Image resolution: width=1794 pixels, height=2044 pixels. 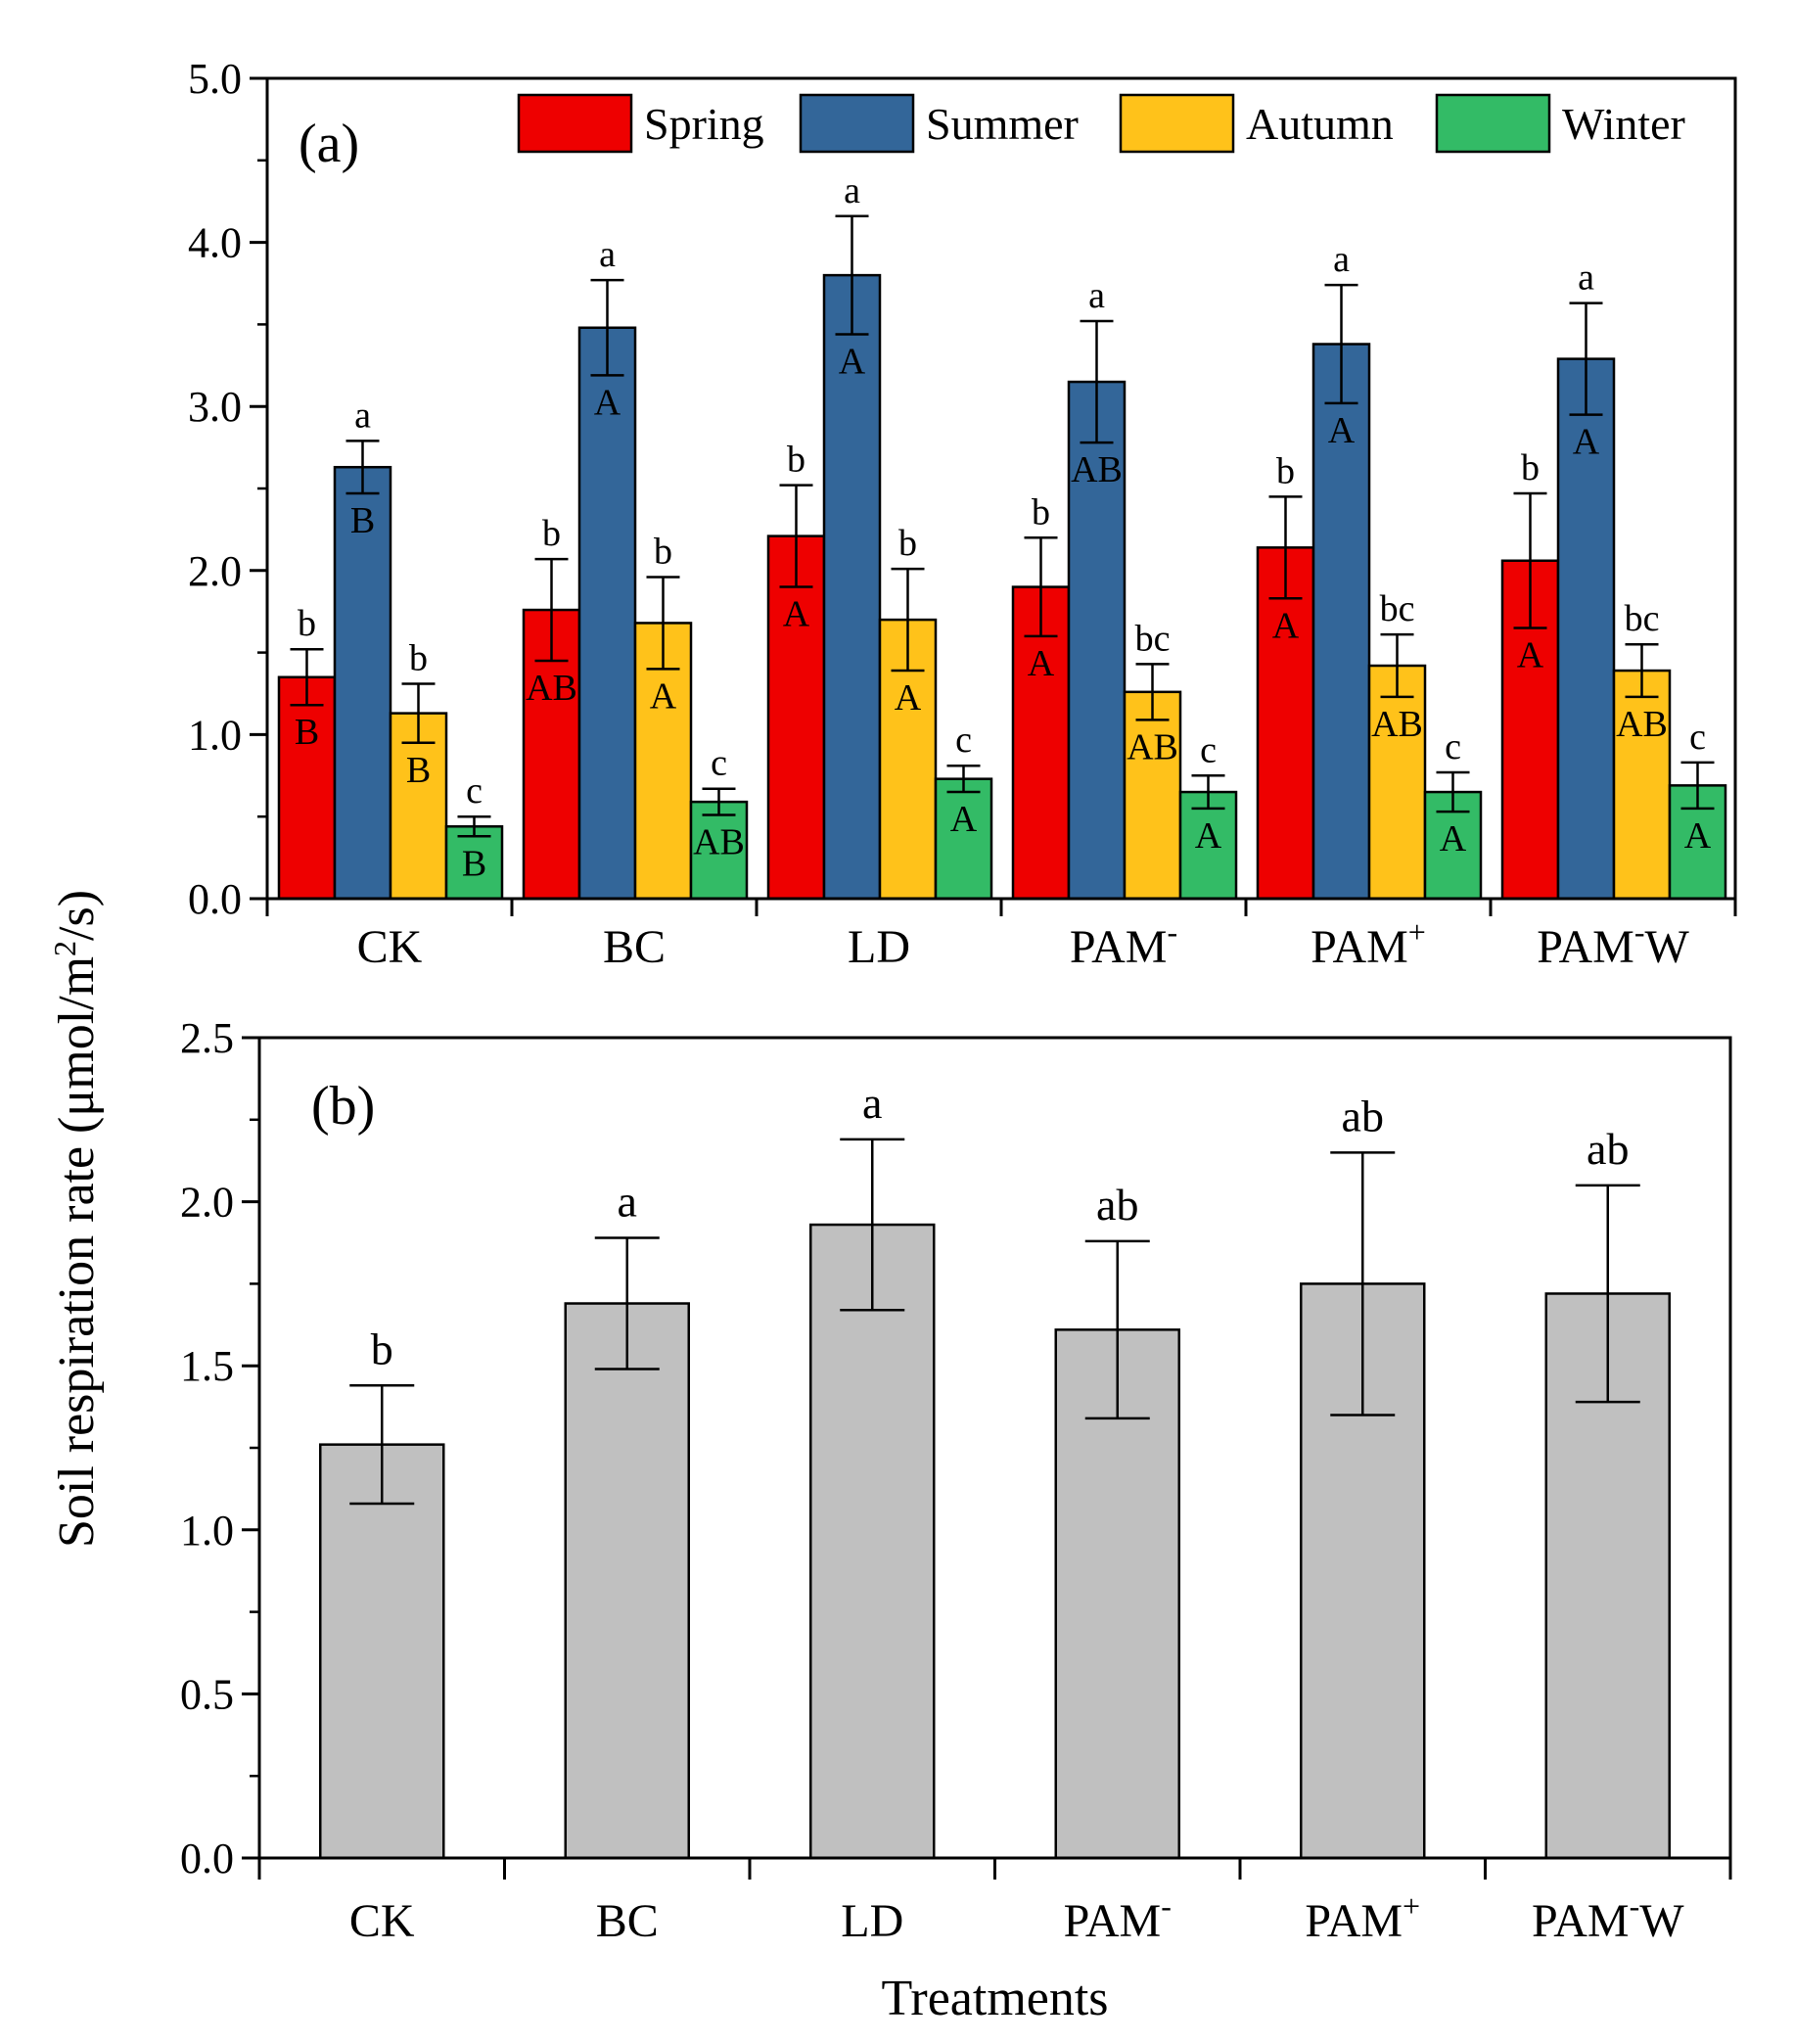 I want to click on y-axis-label: Soil respiration rate (μmol/m2/s), so click(x=76, y=1219).